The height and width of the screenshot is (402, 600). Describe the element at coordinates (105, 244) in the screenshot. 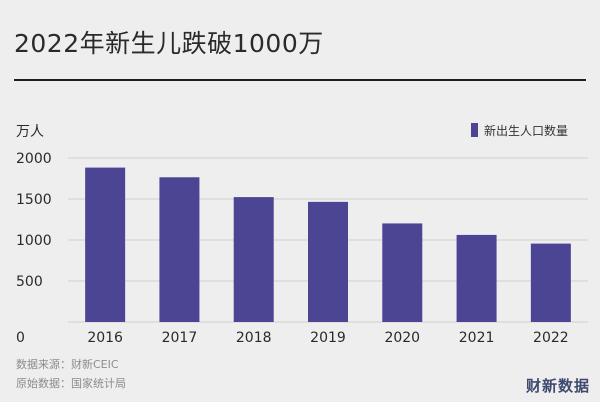

I see `bar-2016` at that location.